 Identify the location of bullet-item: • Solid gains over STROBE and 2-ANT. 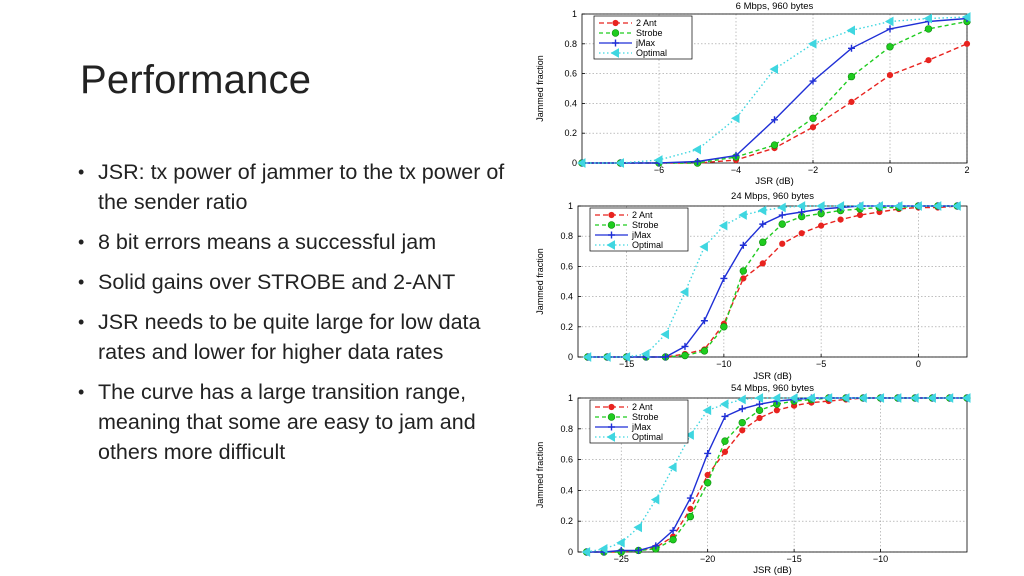
(298, 282).